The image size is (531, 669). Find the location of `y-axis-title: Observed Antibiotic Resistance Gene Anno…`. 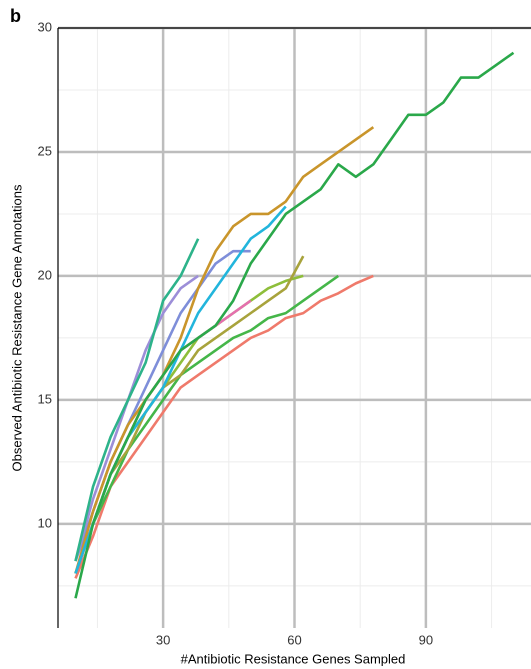

y-axis-title: Observed Antibiotic Resistance Gene Anno… is located at coordinates (16, 327).